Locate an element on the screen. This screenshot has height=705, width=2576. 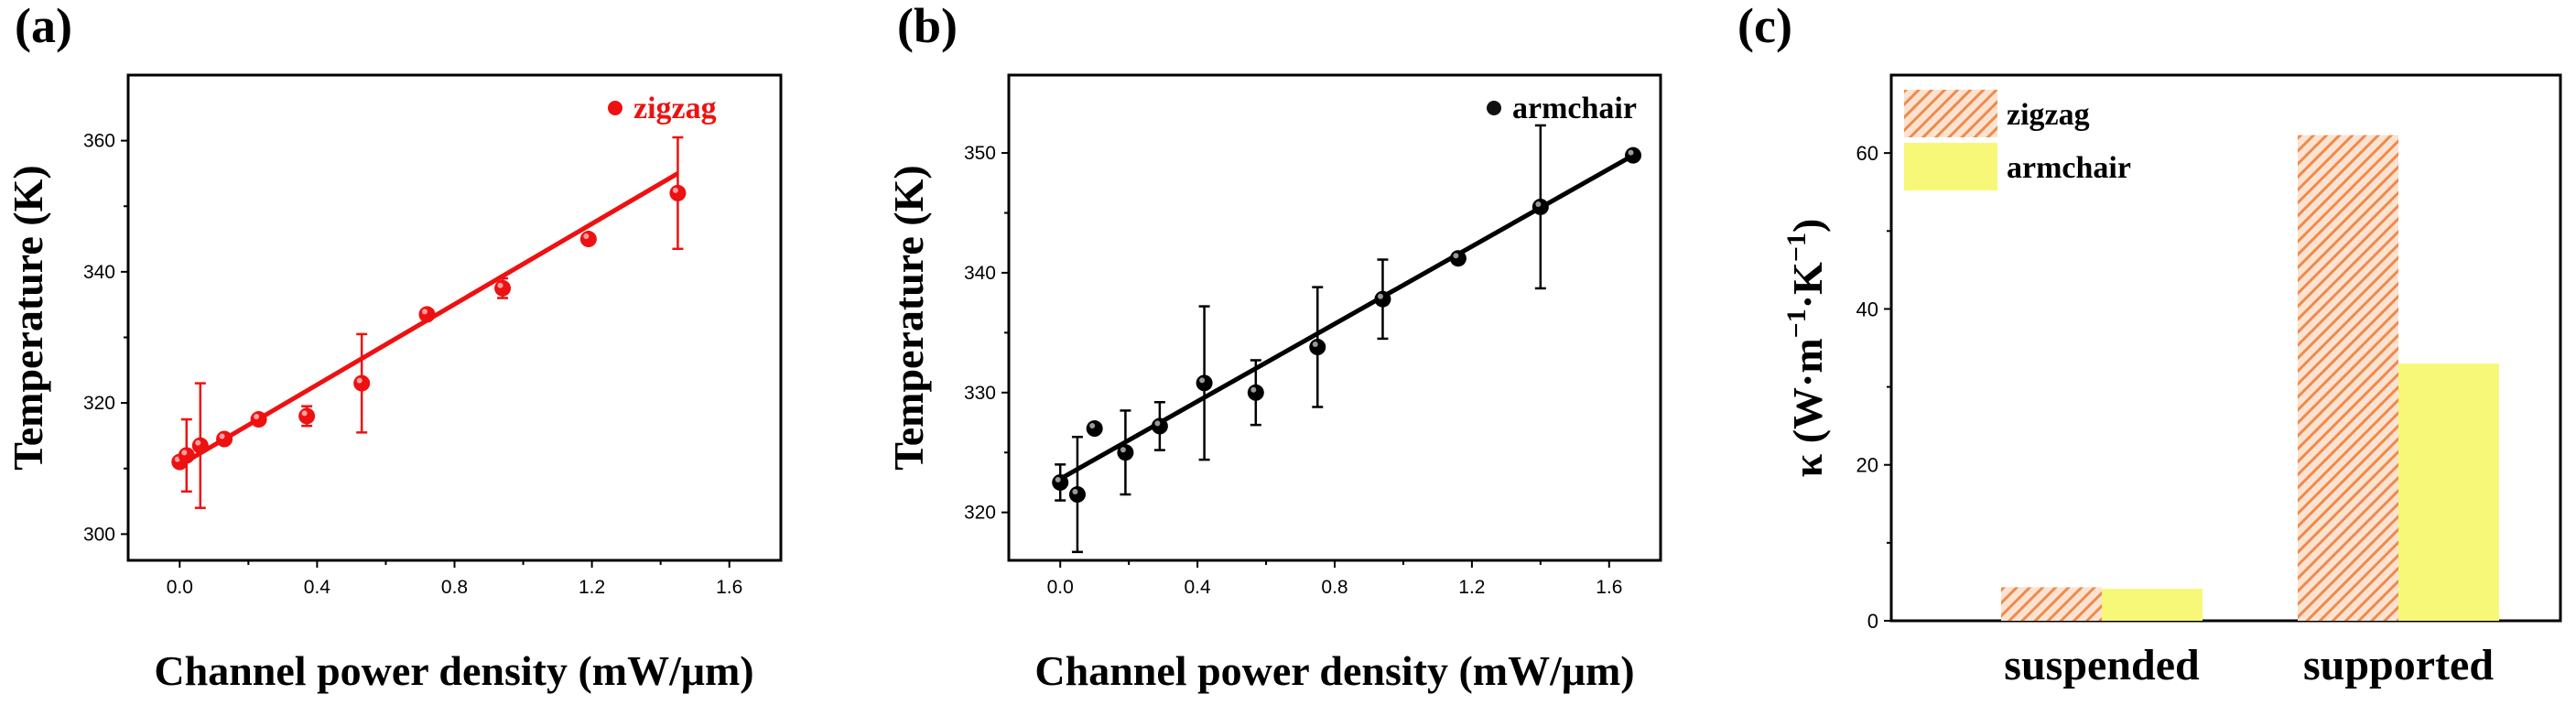
panel-b-legend-marker is located at coordinates (1494, 108).